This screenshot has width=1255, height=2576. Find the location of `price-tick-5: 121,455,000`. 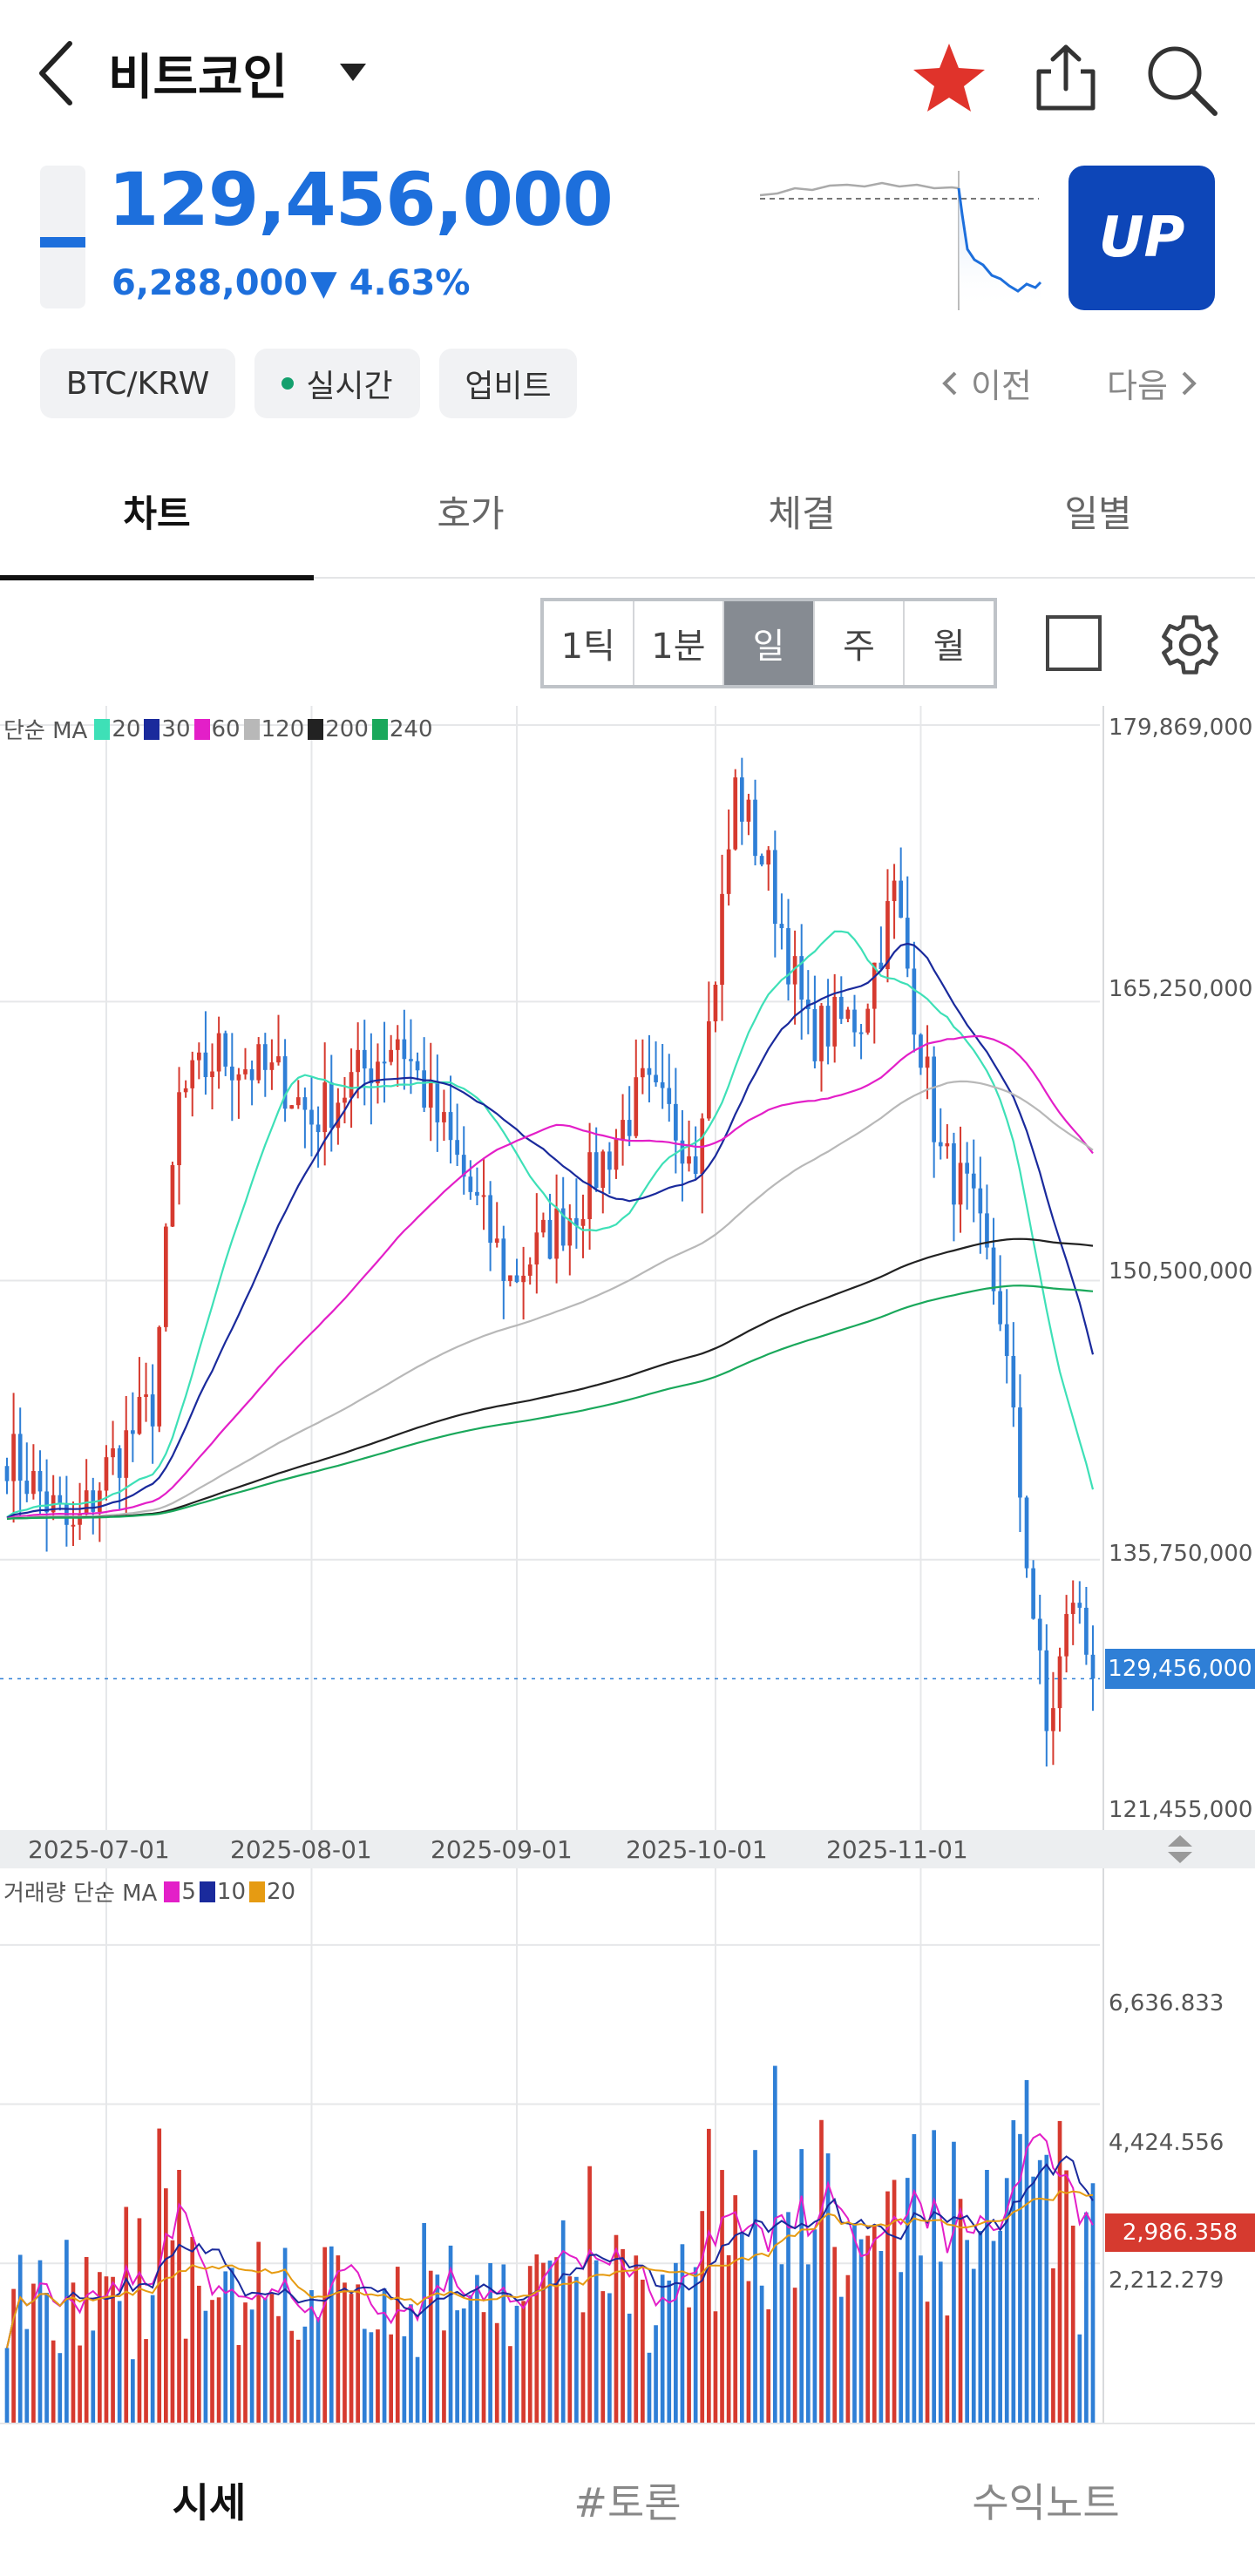

price-tick-5: 121,455,000 is located at coordinates (1181, 1810).